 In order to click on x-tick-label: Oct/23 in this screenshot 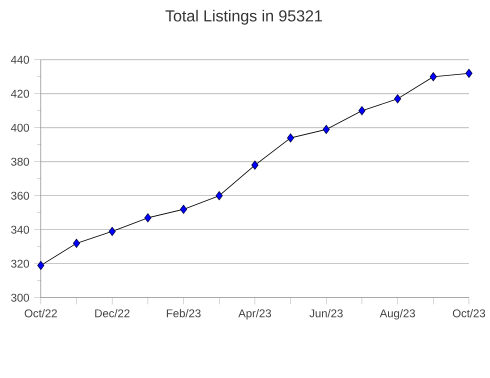, I will do `click(469, 313)`.